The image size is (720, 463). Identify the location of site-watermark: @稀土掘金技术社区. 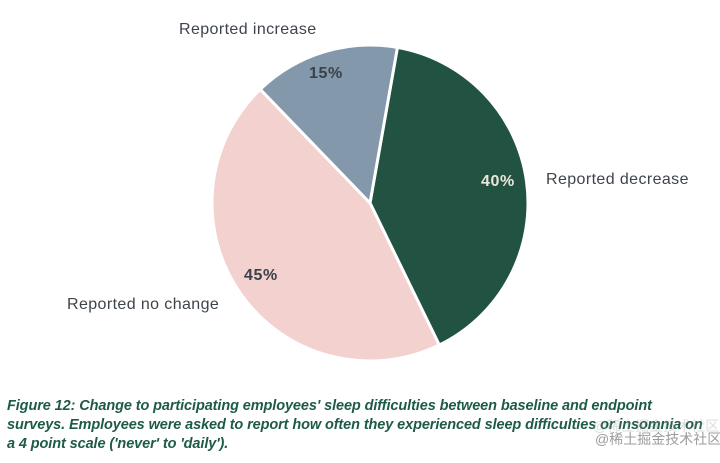
(657, 439).